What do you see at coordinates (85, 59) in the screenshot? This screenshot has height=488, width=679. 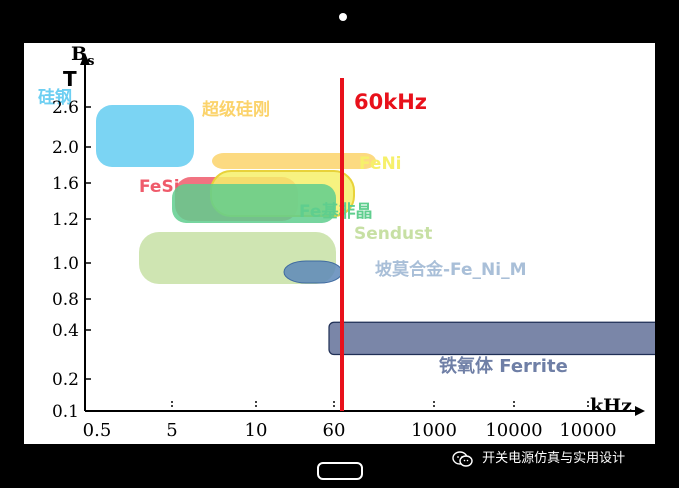 I see `y-axis-arrow` at bounding box center [85, 59].